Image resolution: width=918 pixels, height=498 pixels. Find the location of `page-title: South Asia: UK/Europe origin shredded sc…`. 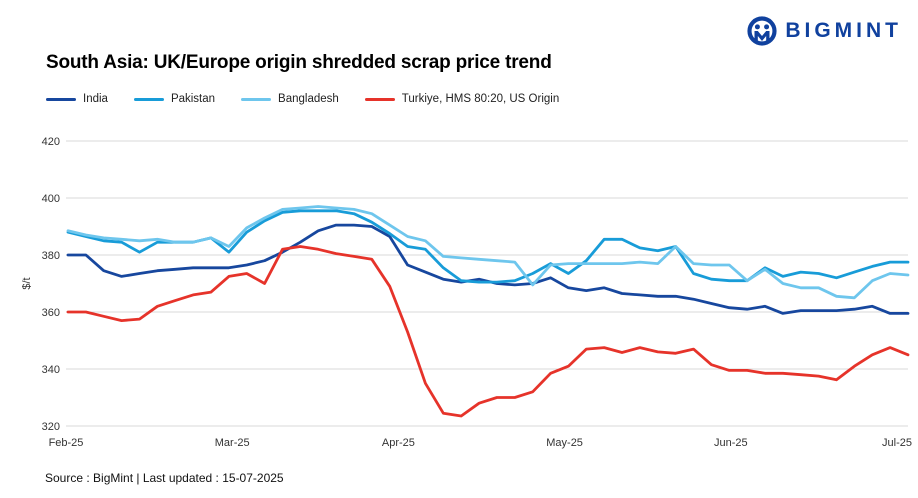

page-title: South Asia: UK/Europe origin shredded sc… is located at coordinates (299, 62).